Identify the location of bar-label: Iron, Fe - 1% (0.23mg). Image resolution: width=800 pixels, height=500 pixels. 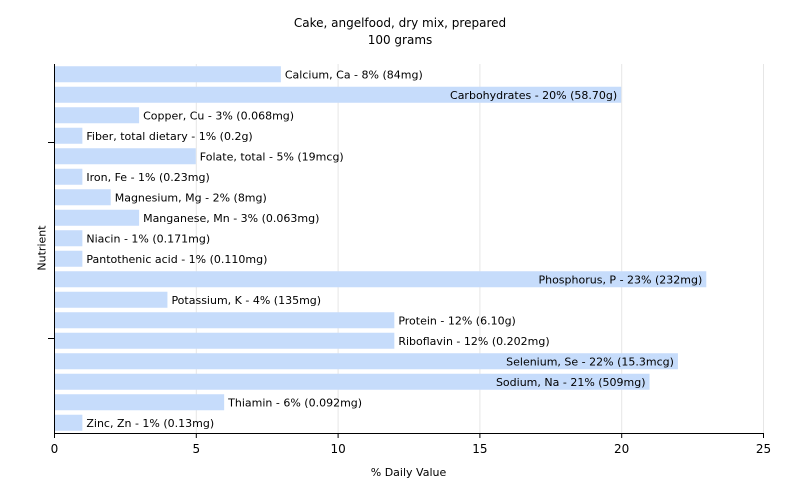
(147, 177).